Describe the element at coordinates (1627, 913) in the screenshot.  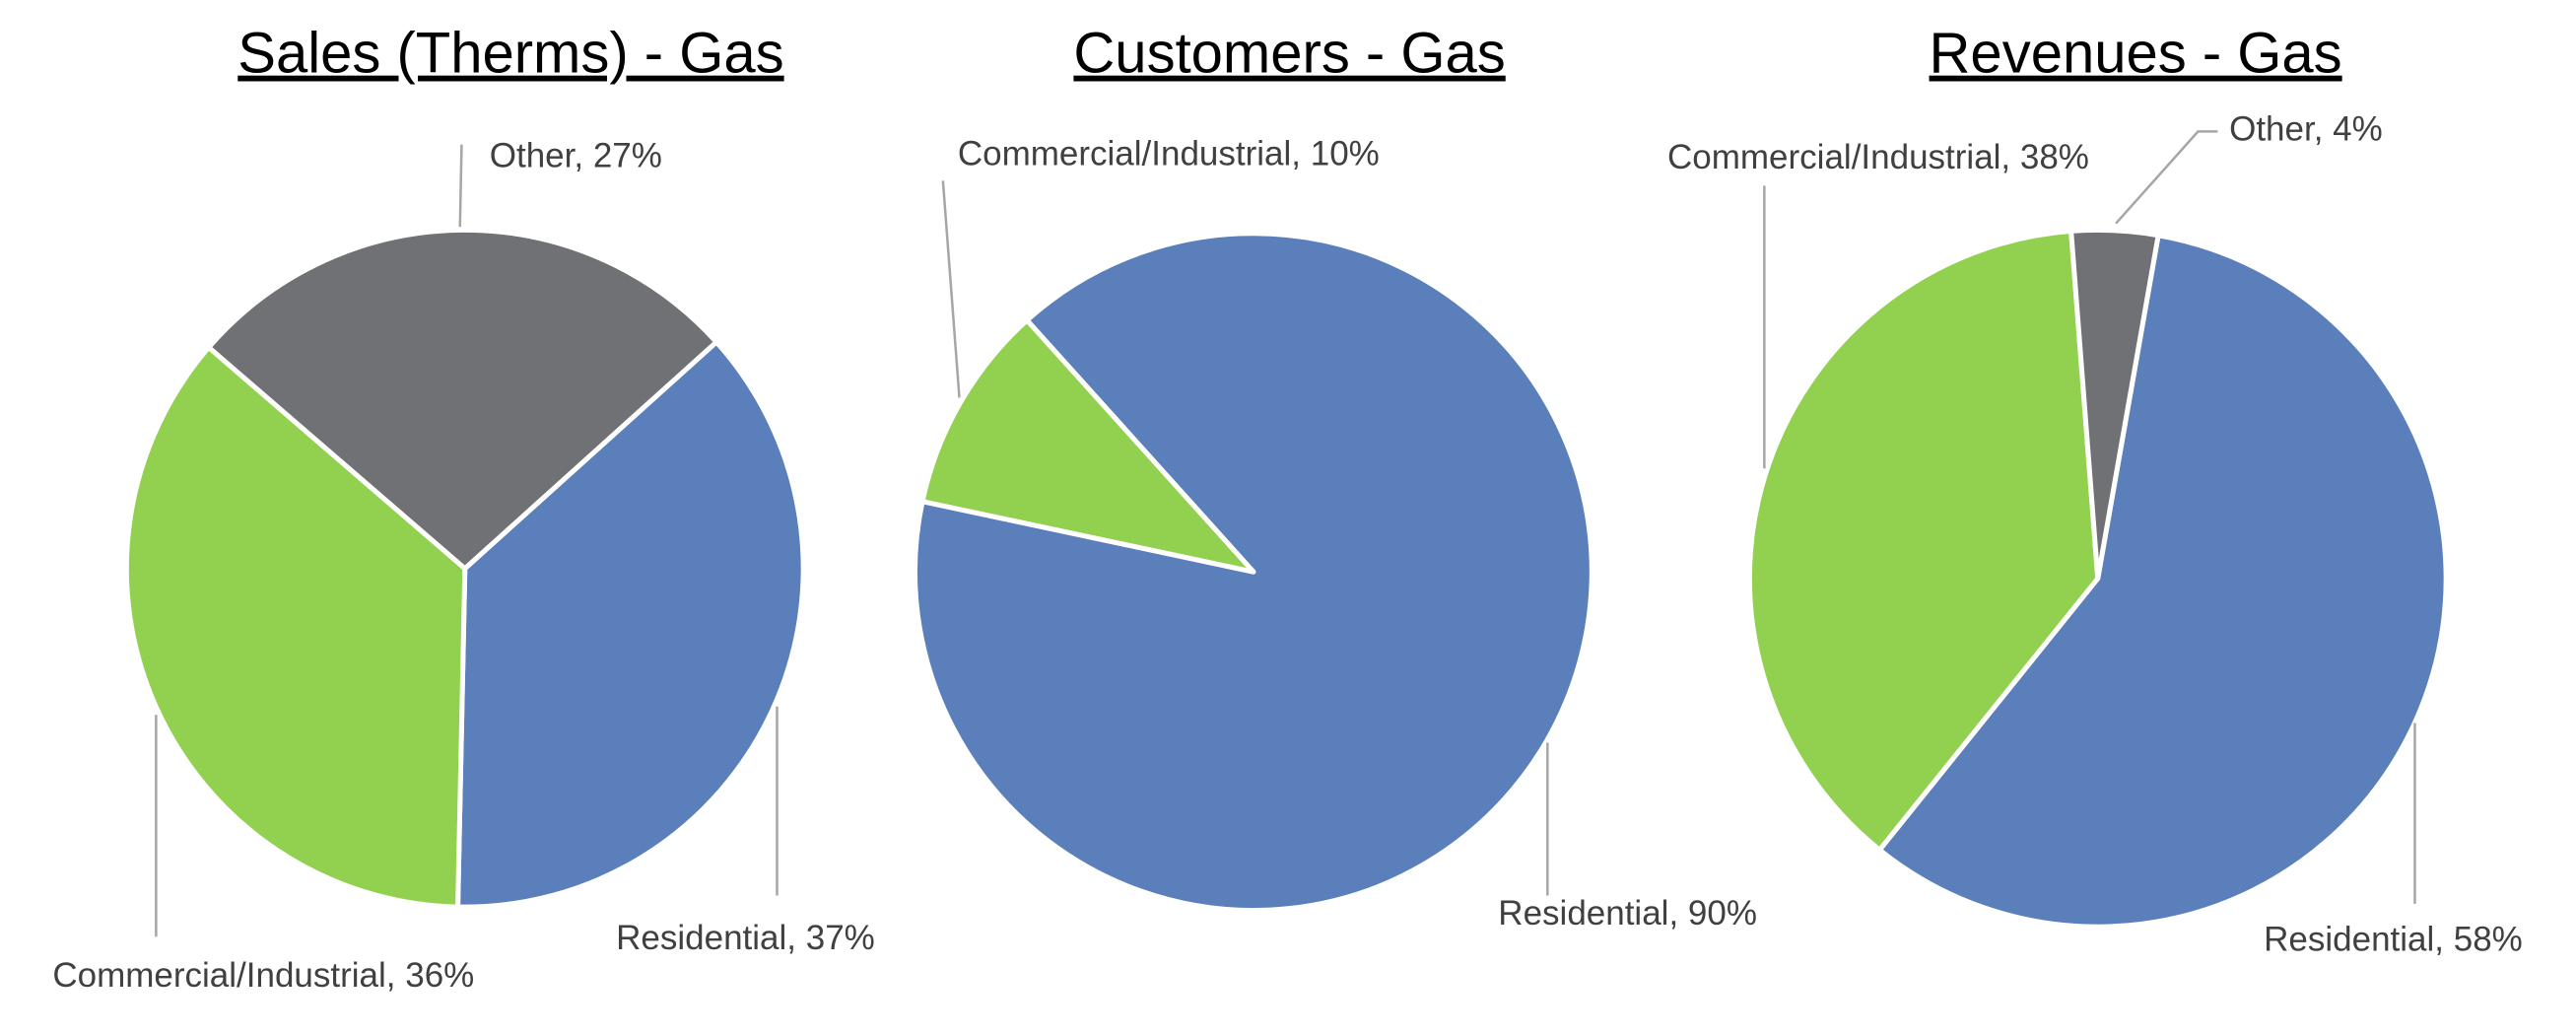
I see `data-label: Residential, 90%` at that location.